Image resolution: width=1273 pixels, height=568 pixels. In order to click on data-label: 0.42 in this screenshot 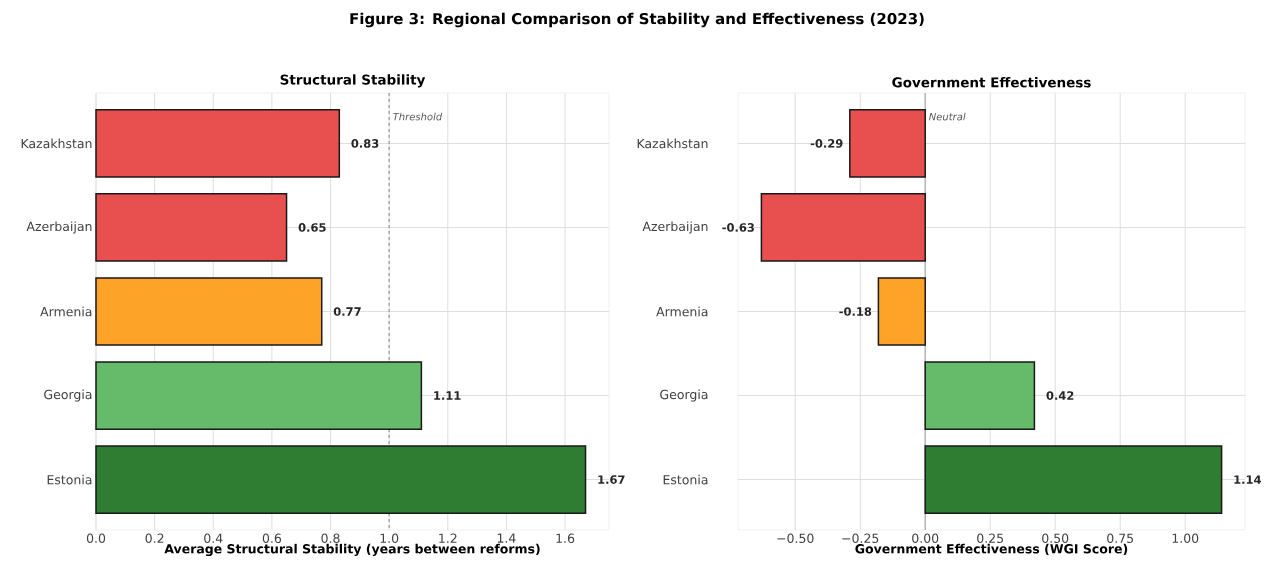, I will do `click(1060, 395)`.